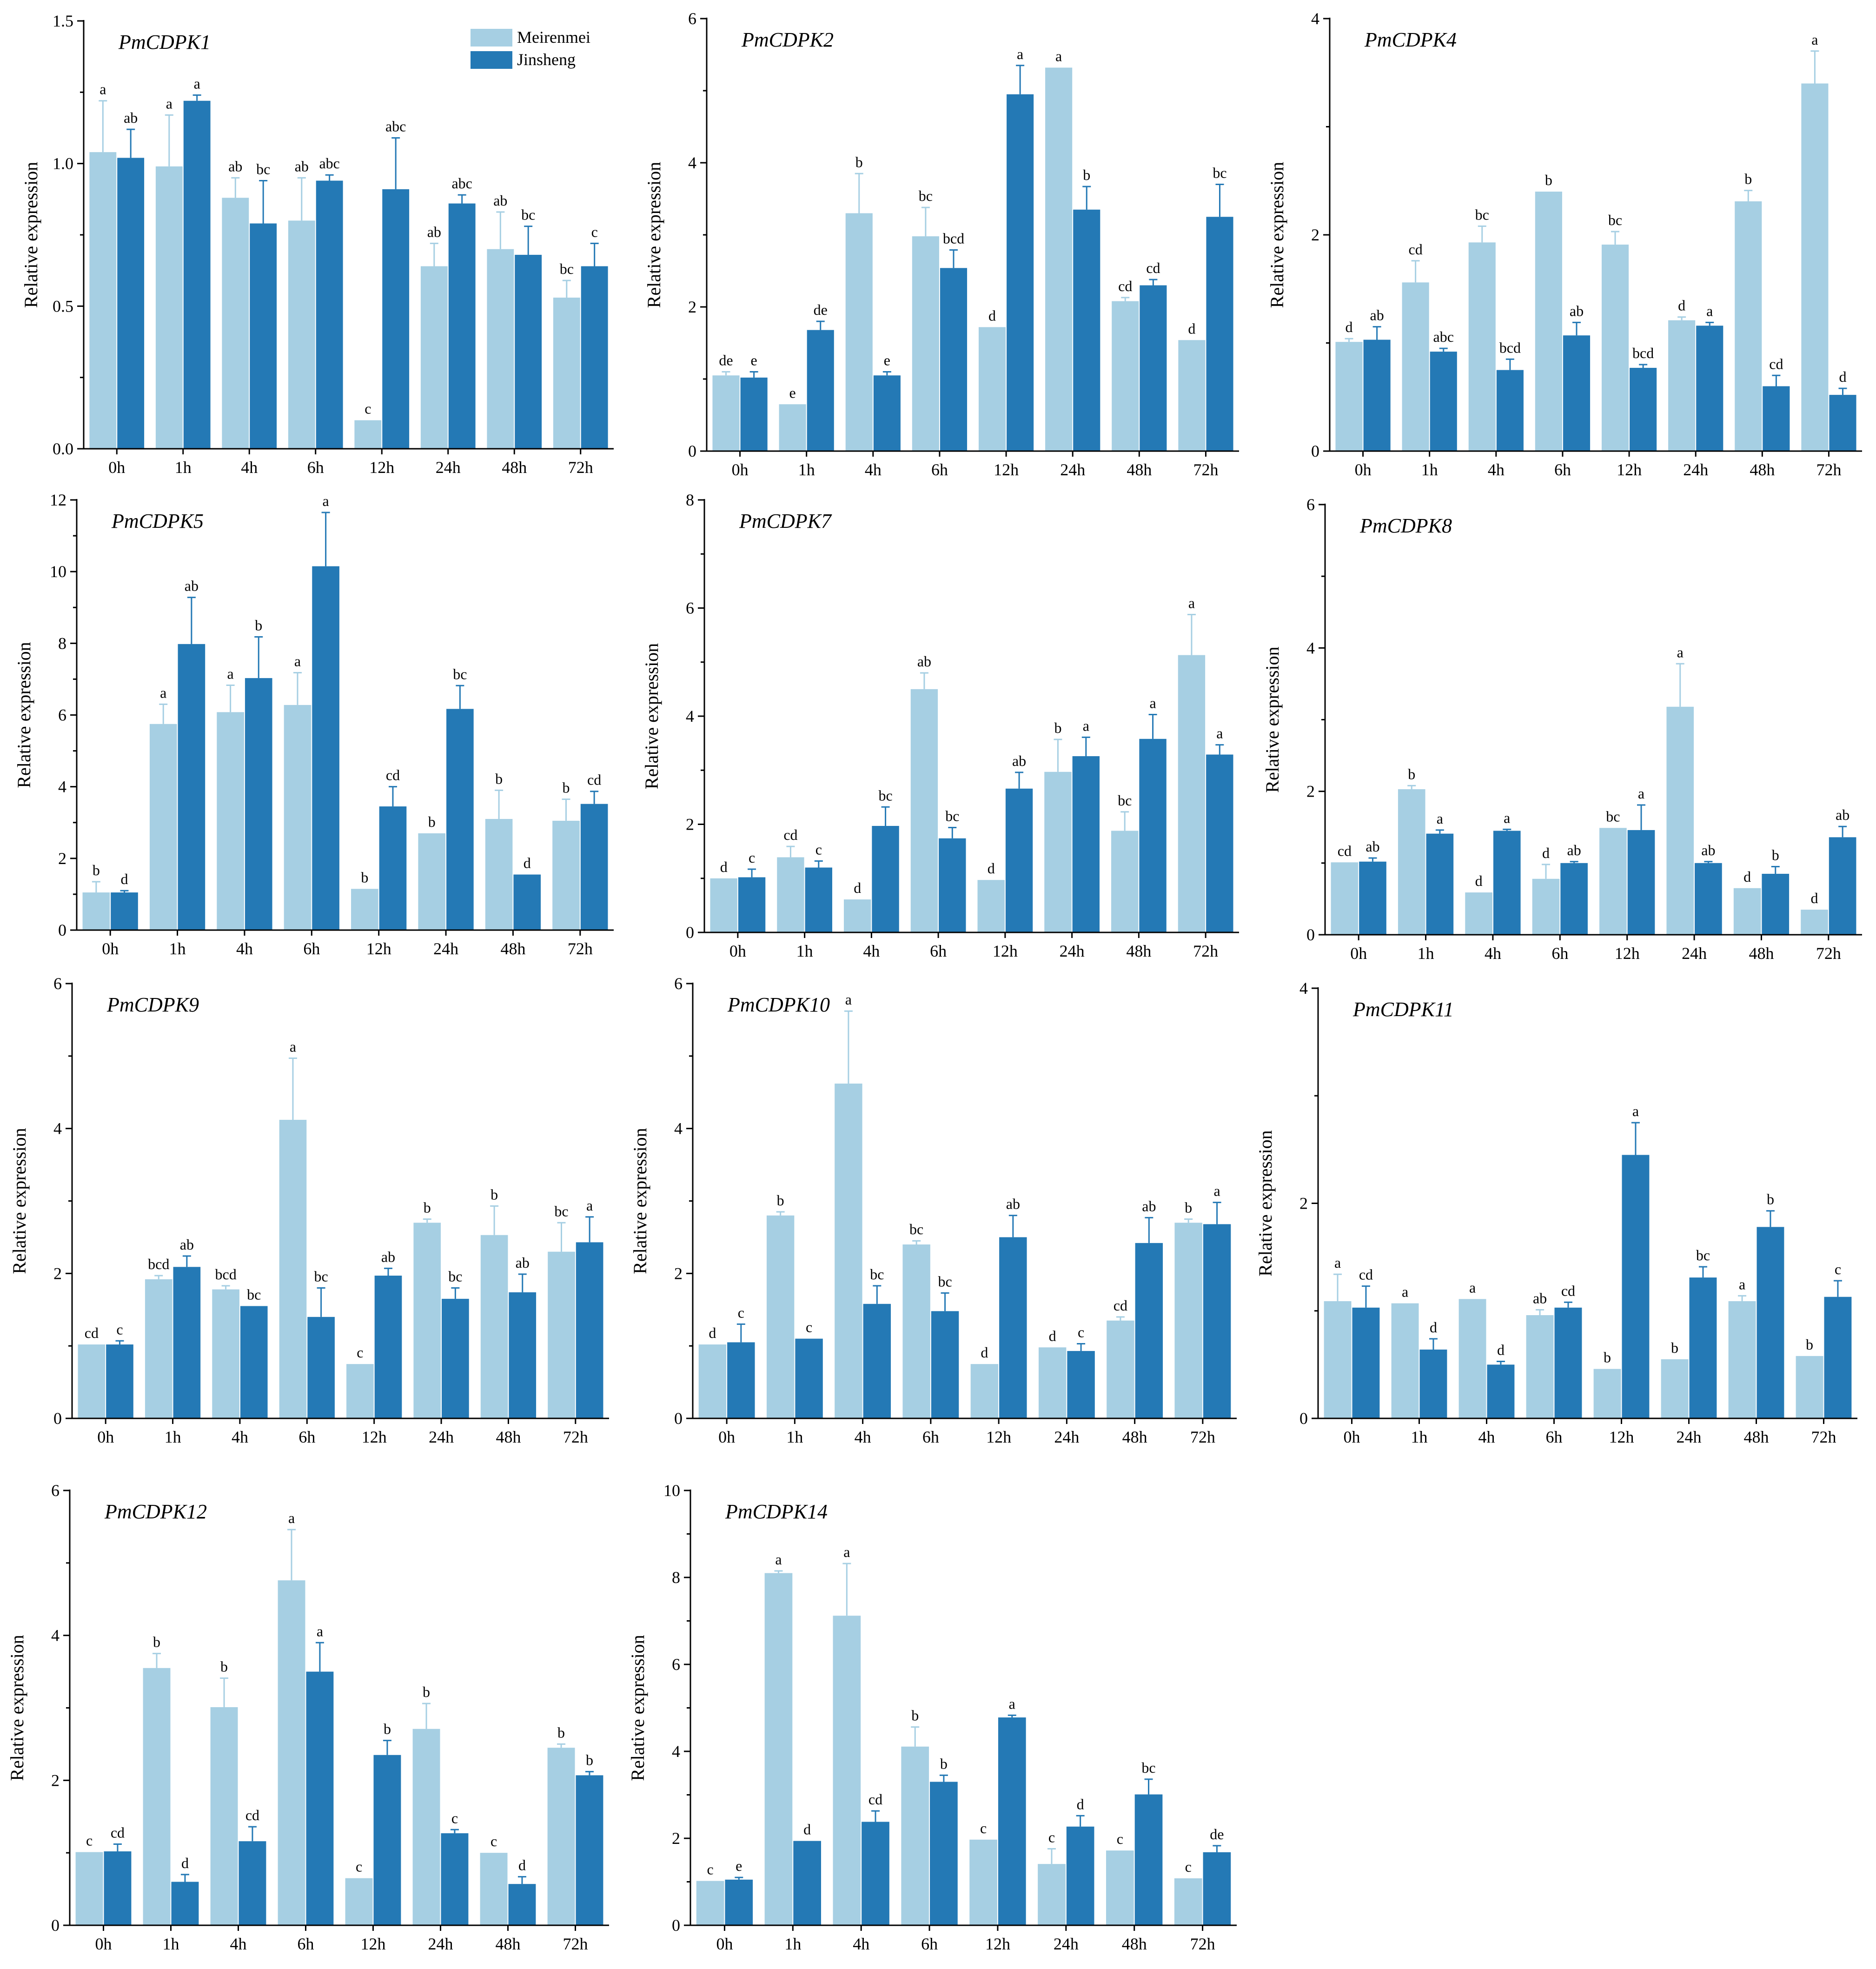 This screenshot has width=1876, height=1969. I want to click on y-tick-label: 8, so click(676, 1577).